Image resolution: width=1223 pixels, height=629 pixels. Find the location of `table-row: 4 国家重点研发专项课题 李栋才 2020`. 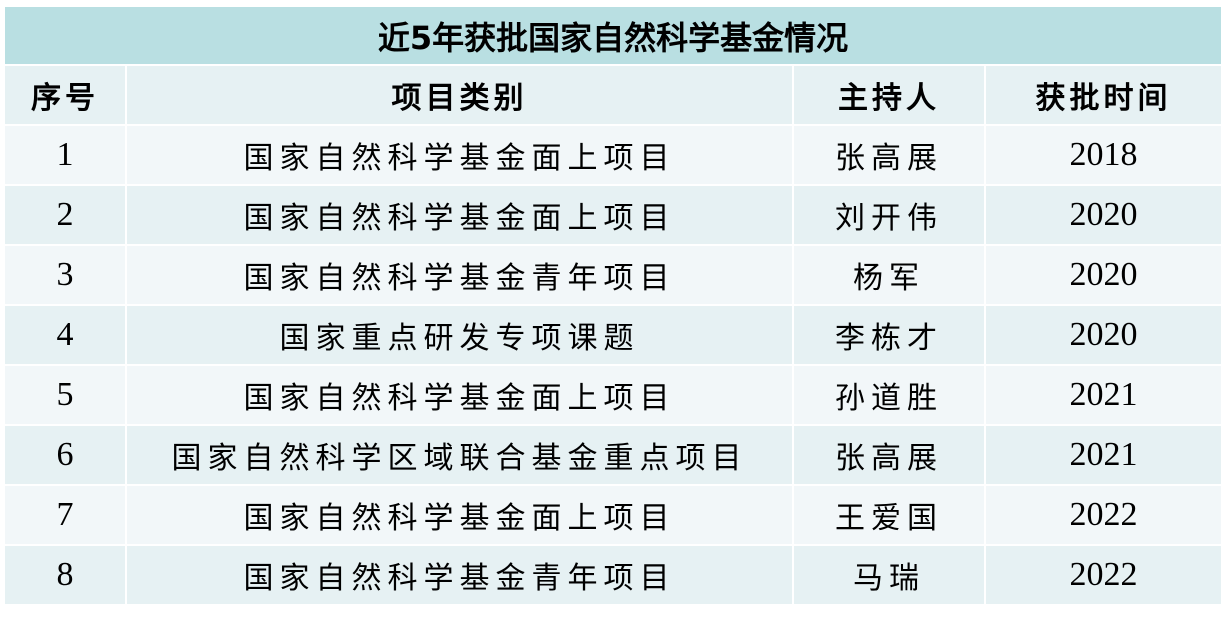

table-row: 4 国家重点研发专项课题 李栋才 2020 is located at coordinates (613, 335).